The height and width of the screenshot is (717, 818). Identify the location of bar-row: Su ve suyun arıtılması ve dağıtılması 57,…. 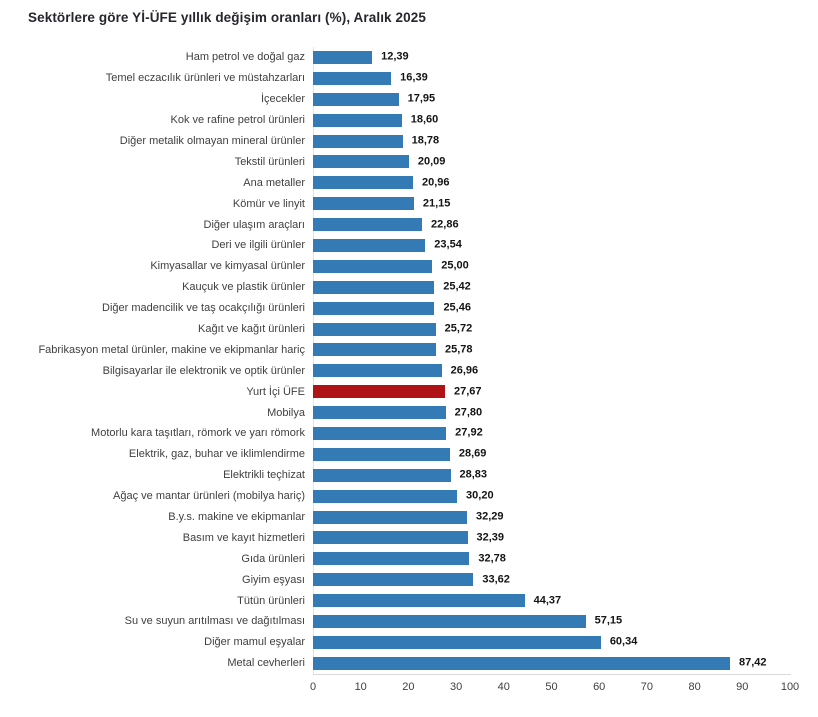
(405, 621).